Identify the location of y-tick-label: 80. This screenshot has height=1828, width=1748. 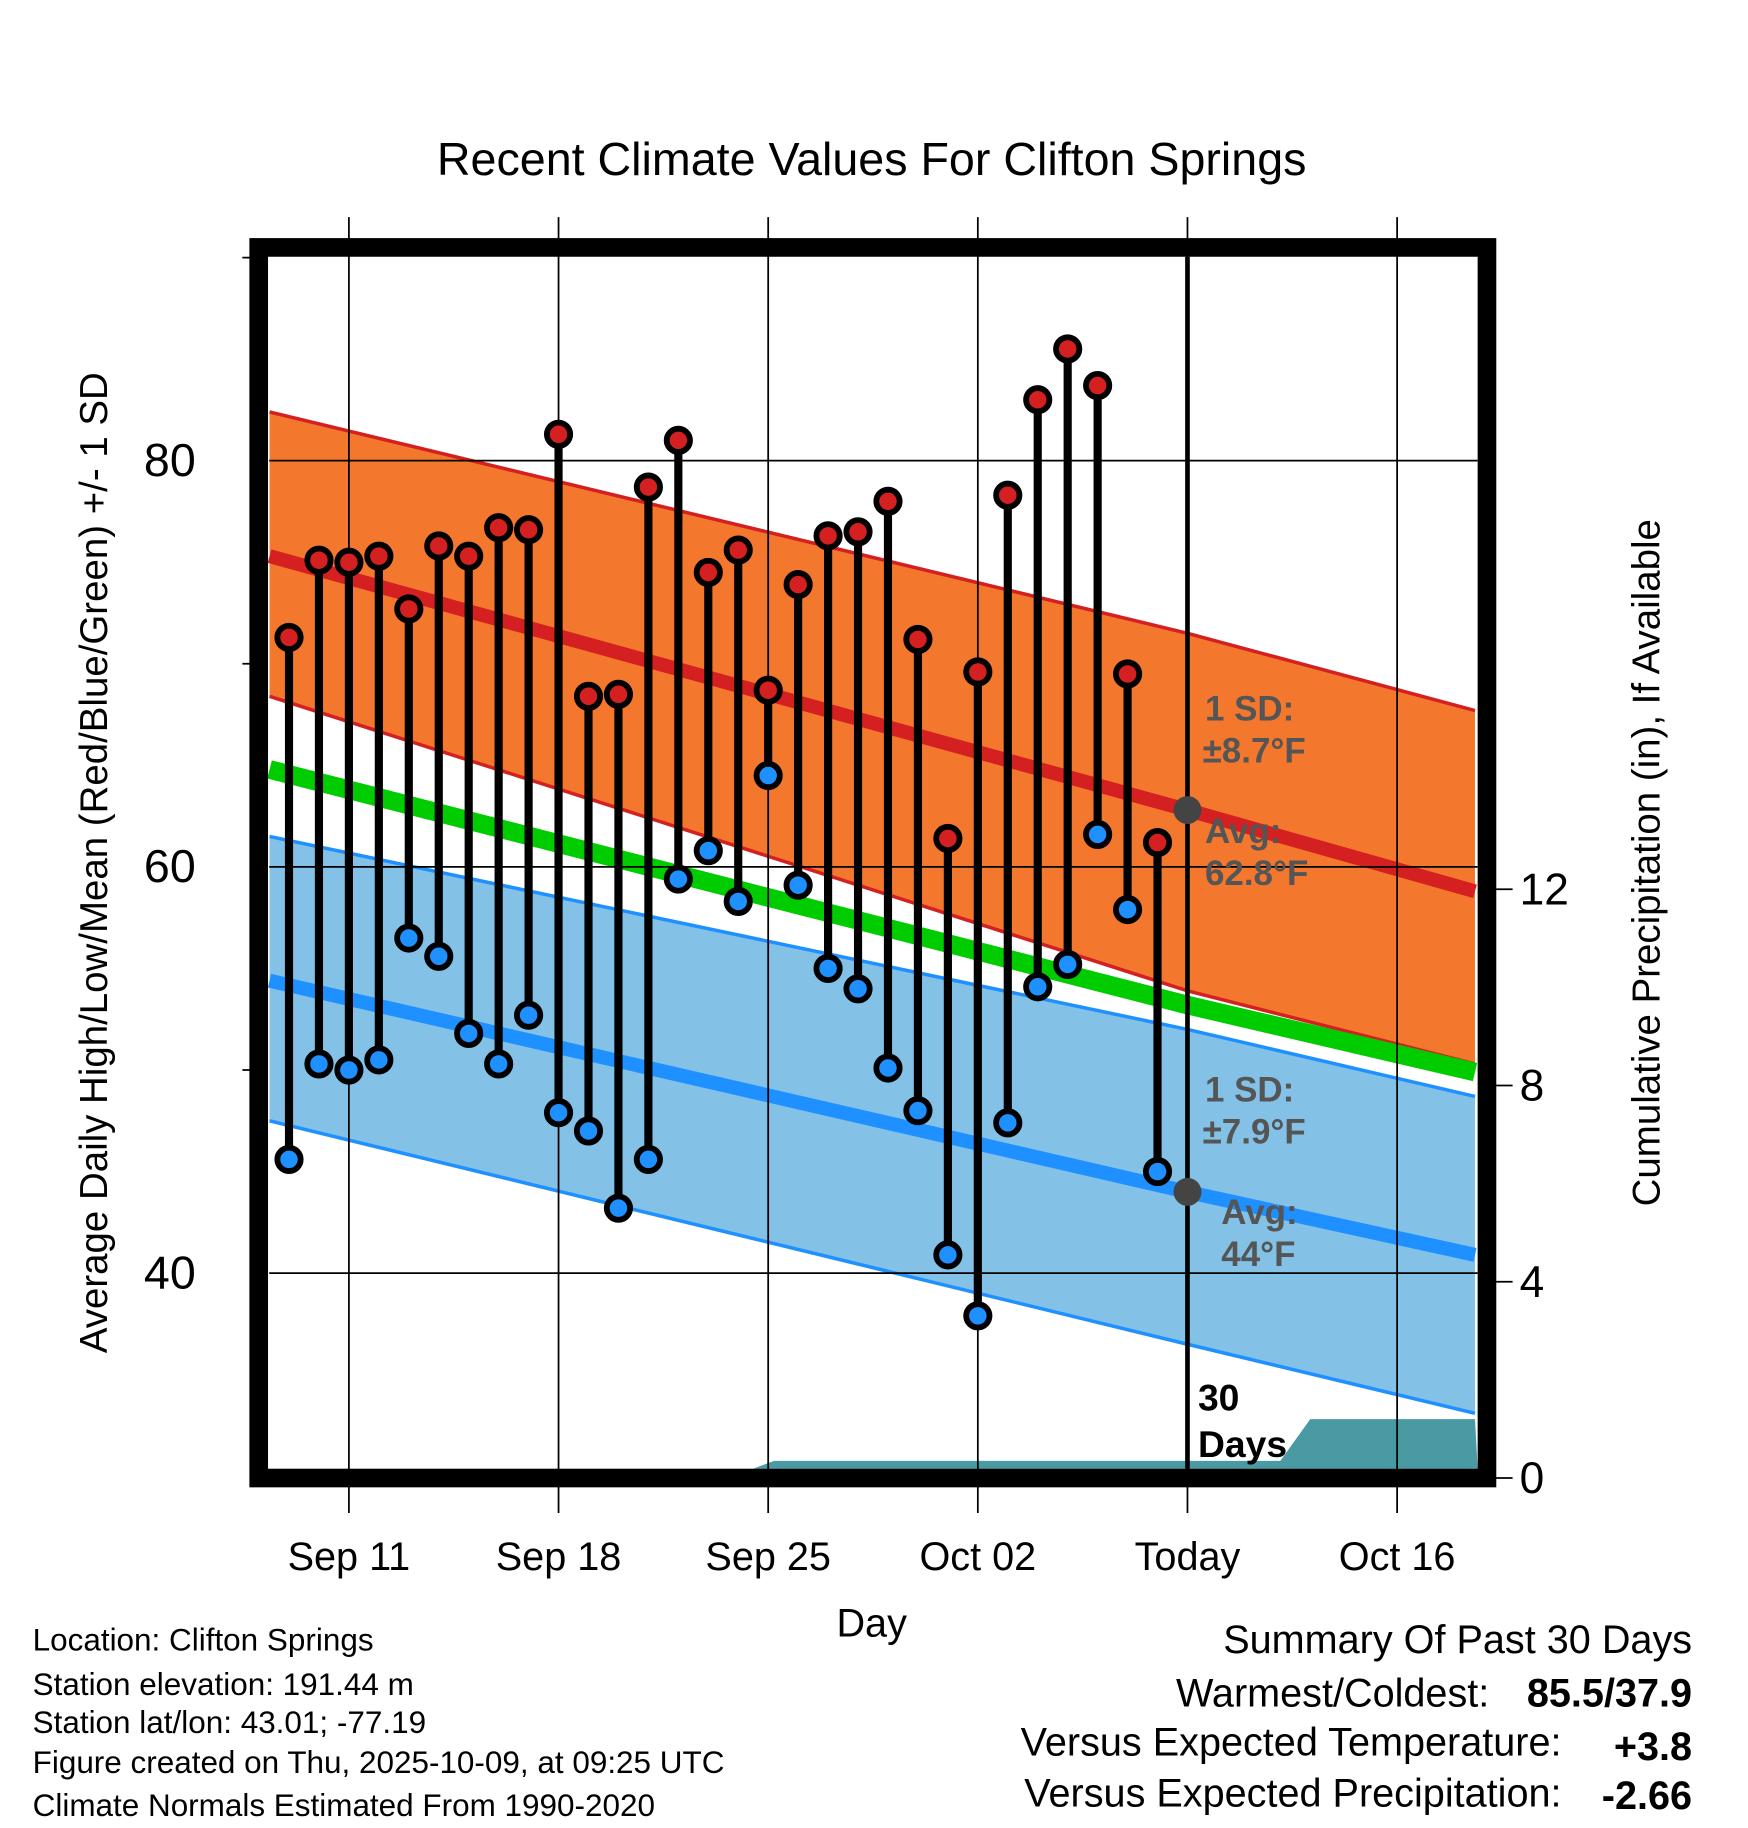
(170, 460).